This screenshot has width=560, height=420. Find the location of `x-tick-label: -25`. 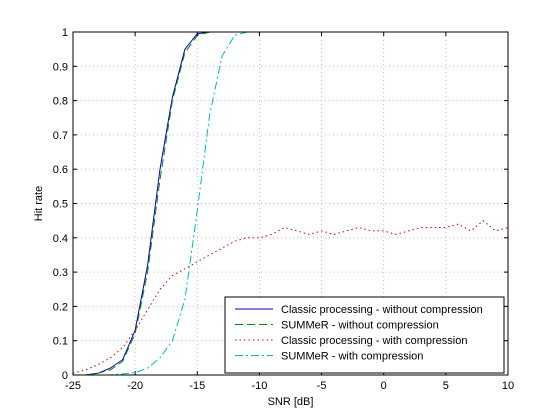

x-tick-label: -25 is located at coordinates (73, 386).